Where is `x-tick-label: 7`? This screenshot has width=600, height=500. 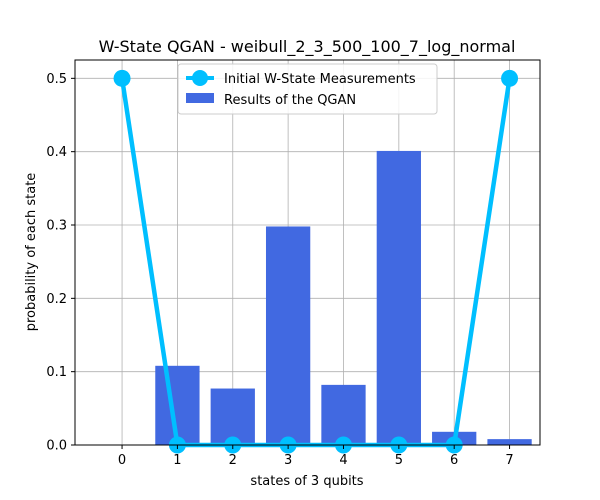
x-tick-label: 7 is located at coordinates (509, 460).